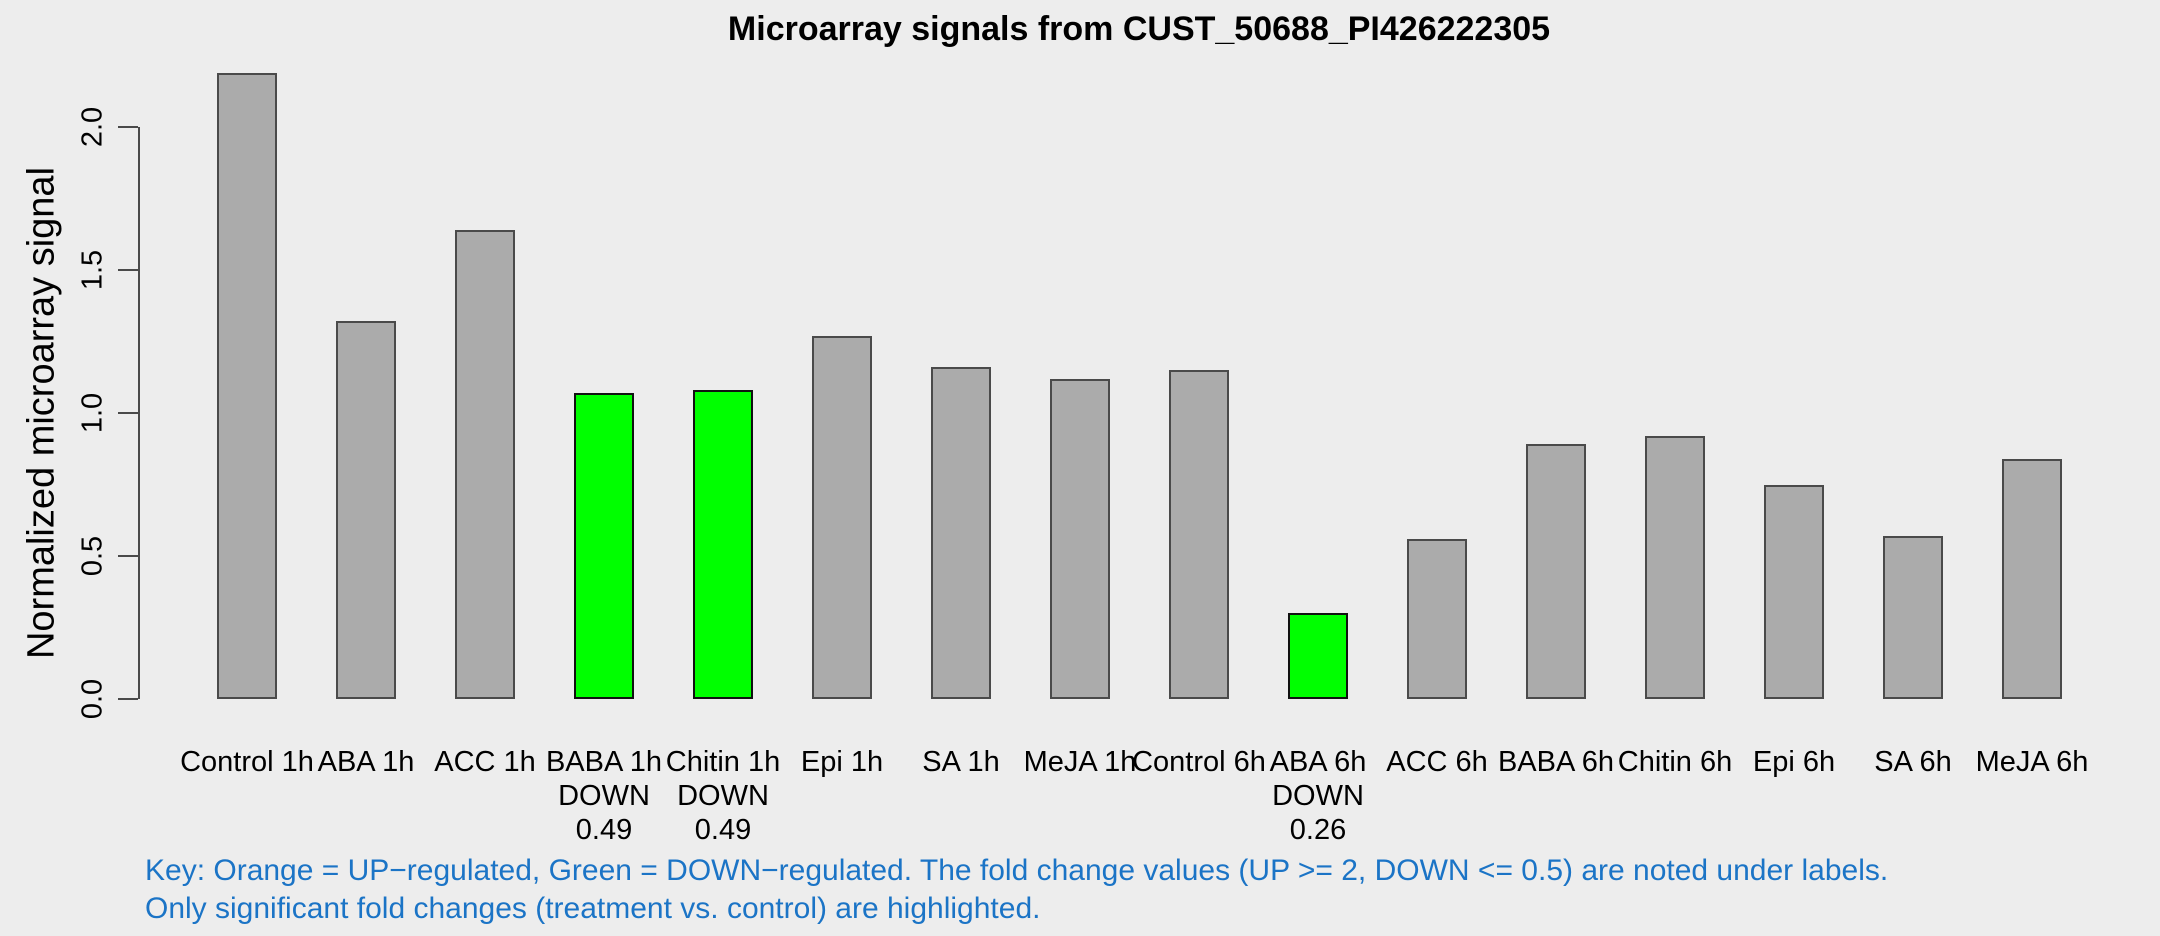  I want to click on x-label-text: Control 1h, so click(247, 762).